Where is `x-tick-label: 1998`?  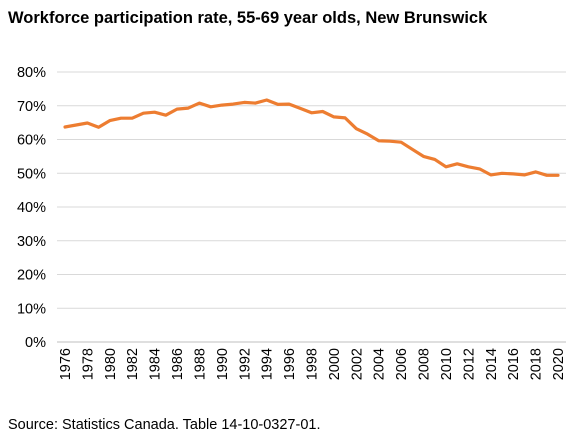 x-tick-label: 1998 is located at coordinates (313, 364).